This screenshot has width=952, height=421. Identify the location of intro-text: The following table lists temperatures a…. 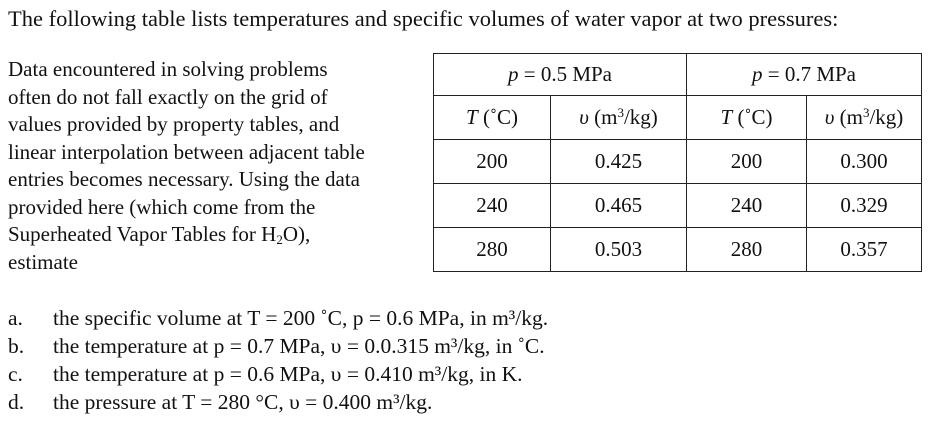
(423, 18).